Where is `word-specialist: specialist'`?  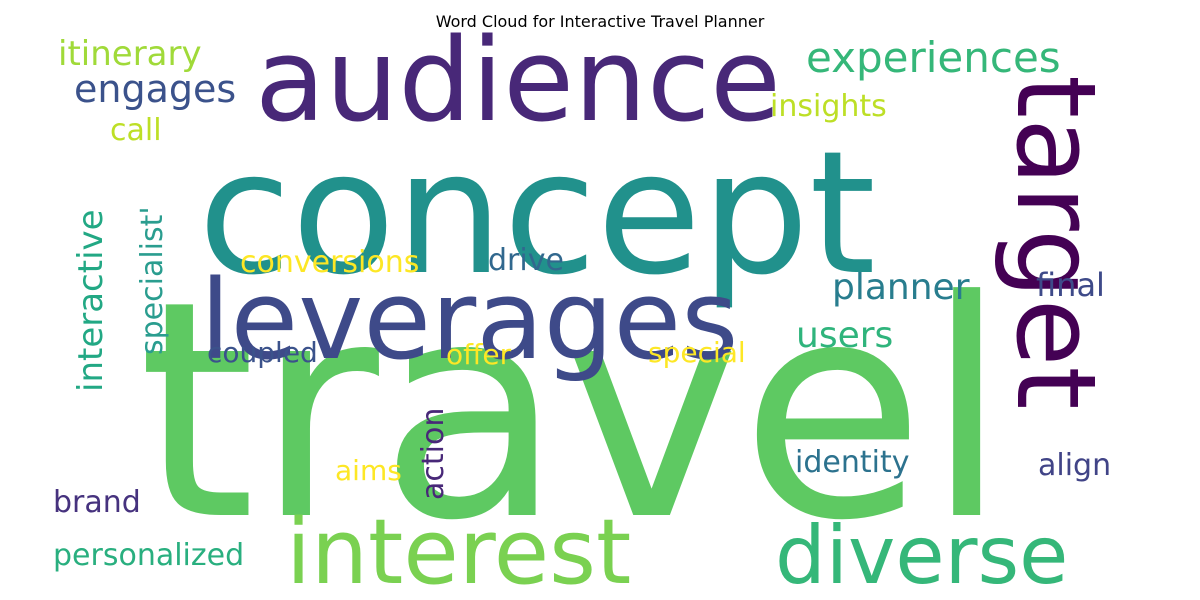 word-specialist: specialist' is located at coordinates (152, 280).